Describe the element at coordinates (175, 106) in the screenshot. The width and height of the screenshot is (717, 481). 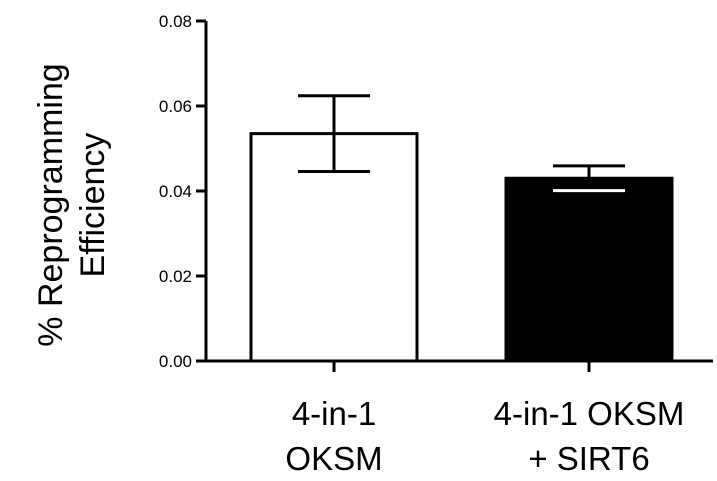
I see `y-tick-label: 0.06` at that location.